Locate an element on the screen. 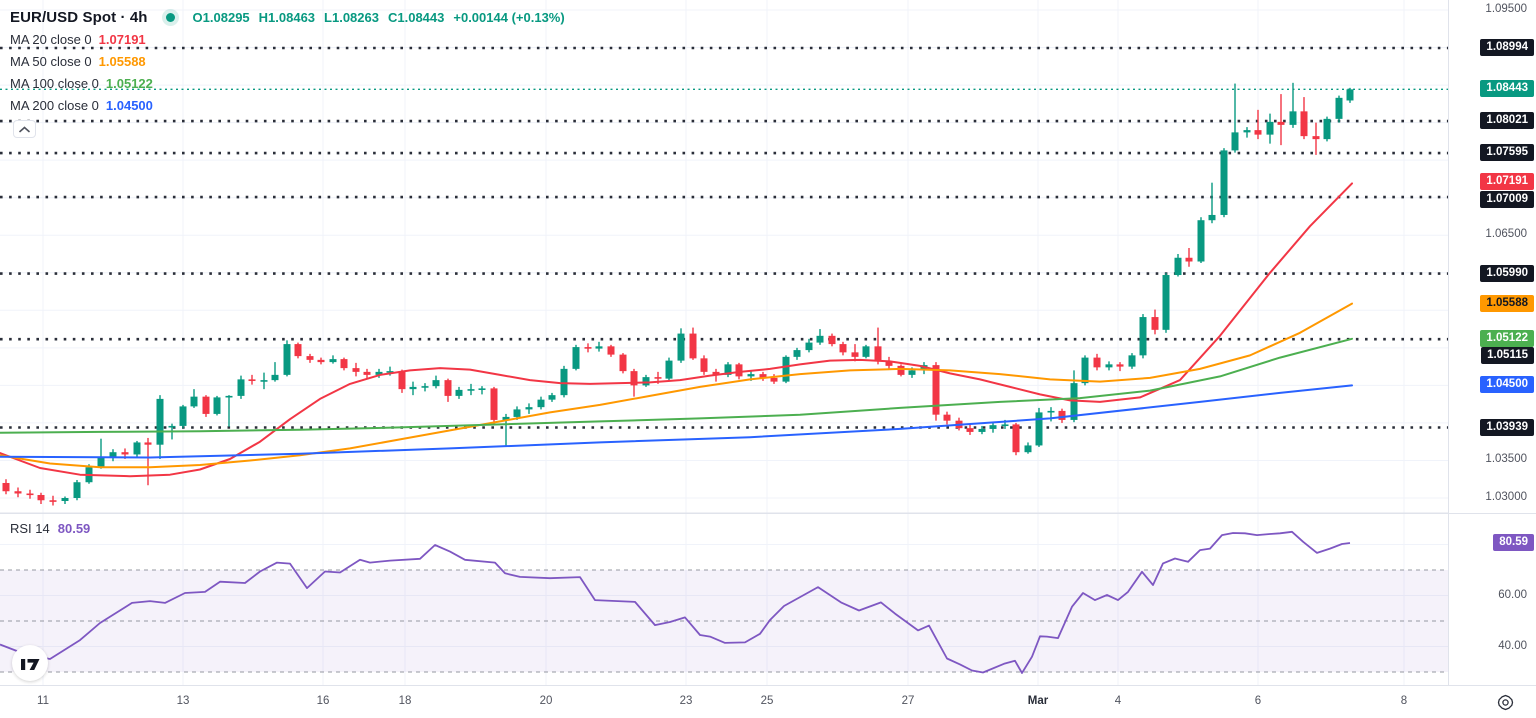 This screenshot has height=718, width=1536. collapse-legend-button is located at coordinates (24, 129).